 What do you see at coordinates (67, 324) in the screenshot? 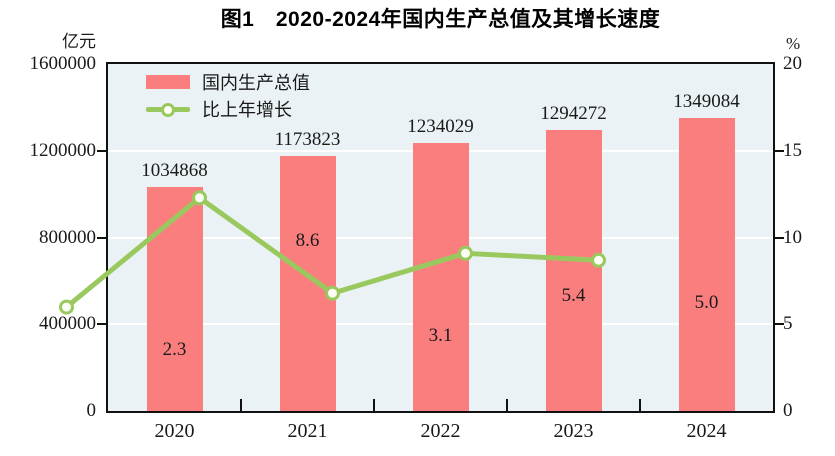
I see `left-axis-tick-400000: 400000` at bounding box center [67, 324].